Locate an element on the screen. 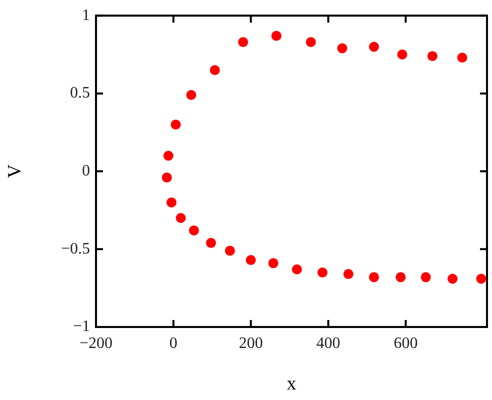 This screenshot has width=492, height=400. x-tick-label: −200 is located at coordinates (96, 343).